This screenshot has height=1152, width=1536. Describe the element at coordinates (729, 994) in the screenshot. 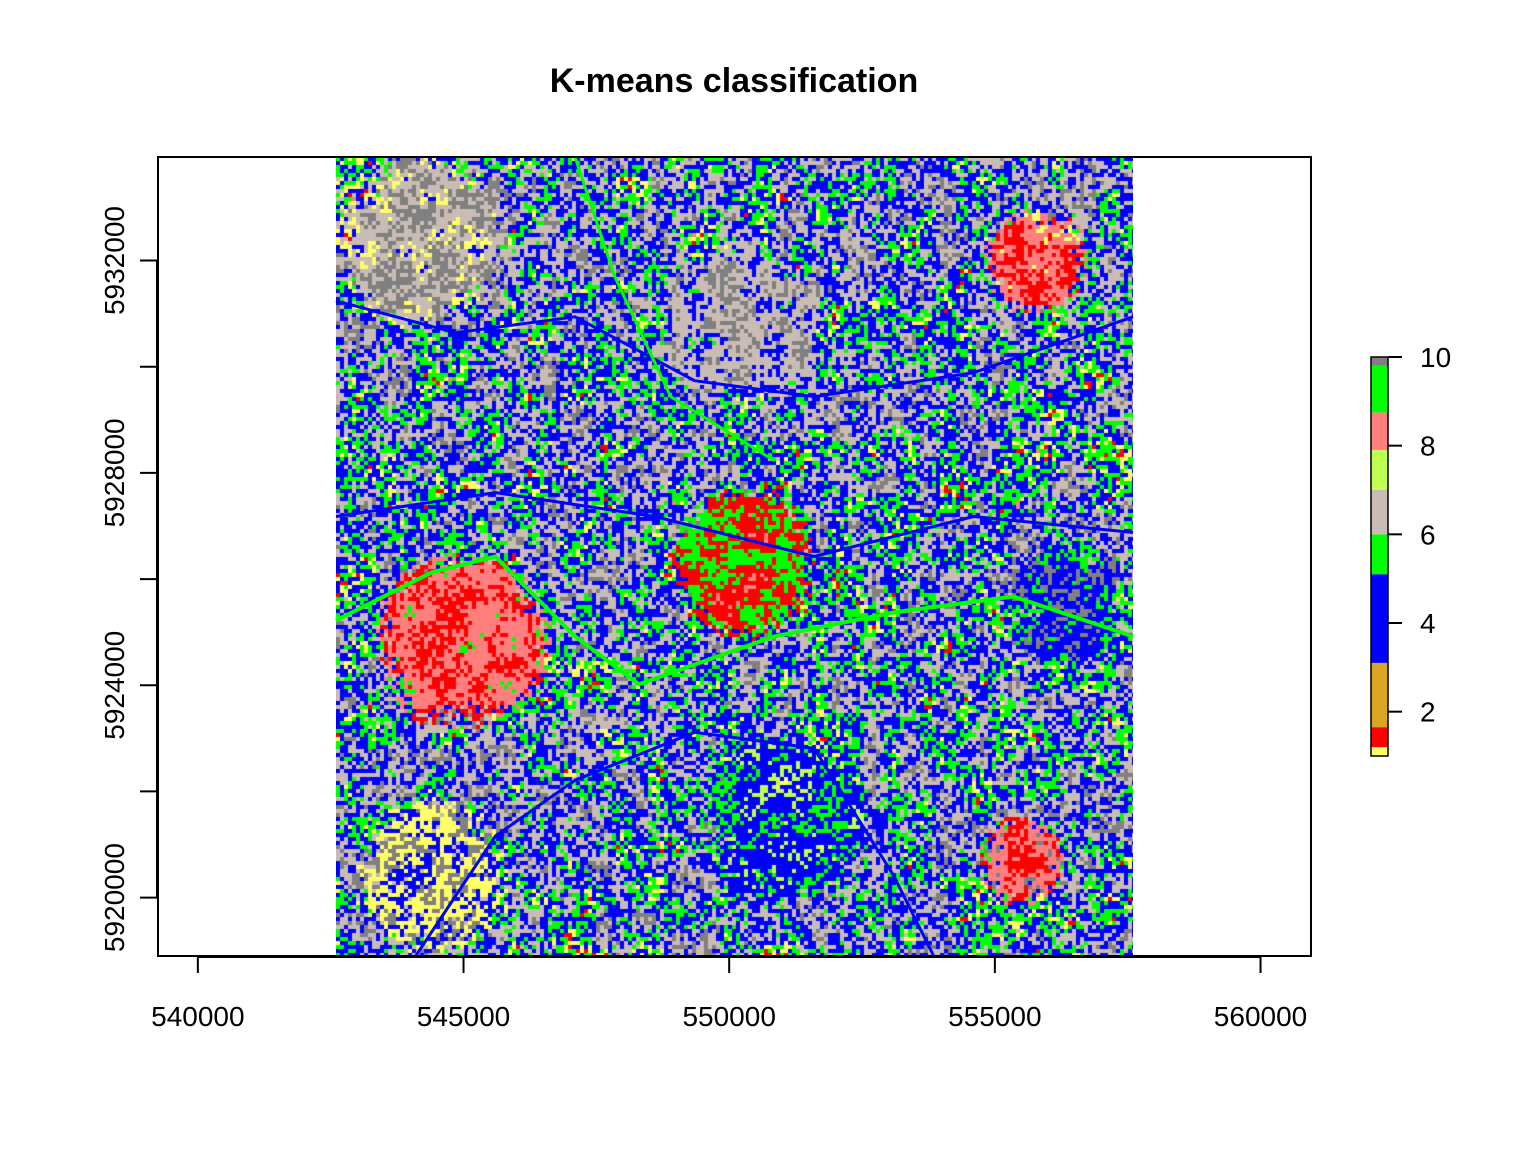

I see `x-axis: 540000 545000 550000 555000 560000` at that location.